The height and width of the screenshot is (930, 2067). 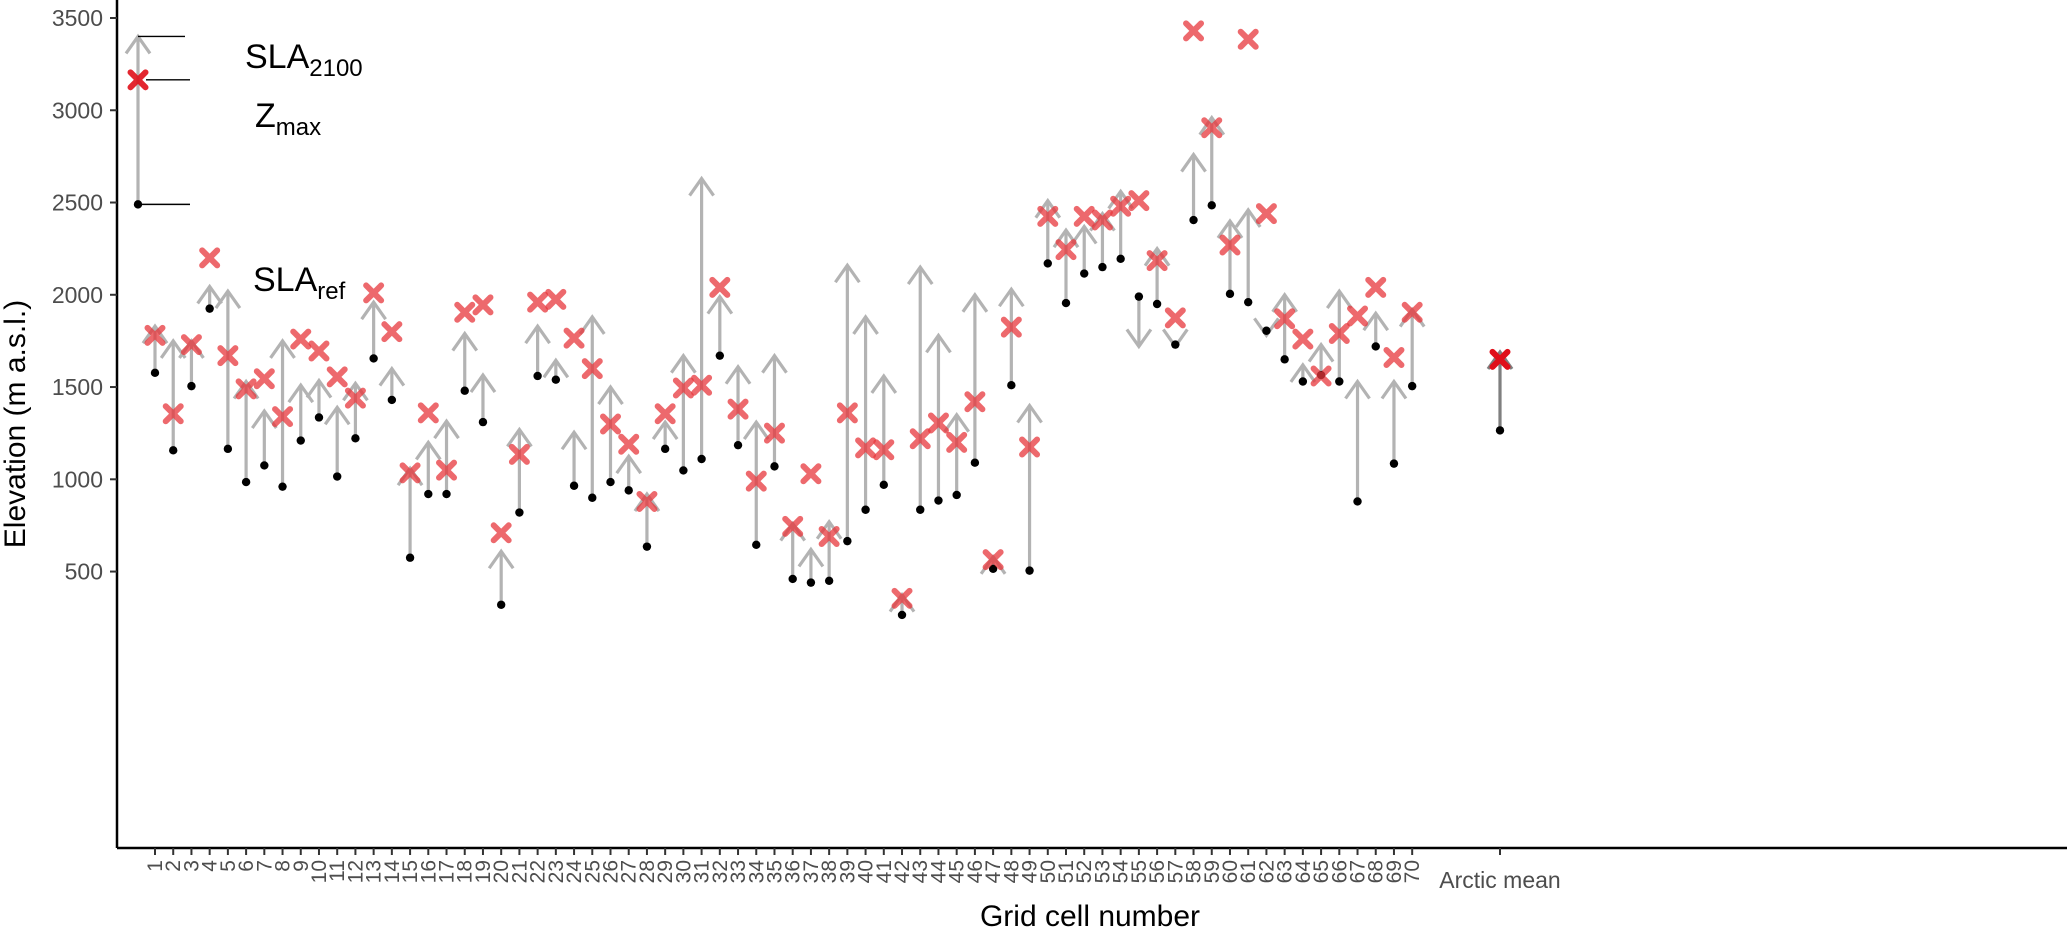 I want to click on x-tick-label-67: 67, so click(x=1358, y=871).